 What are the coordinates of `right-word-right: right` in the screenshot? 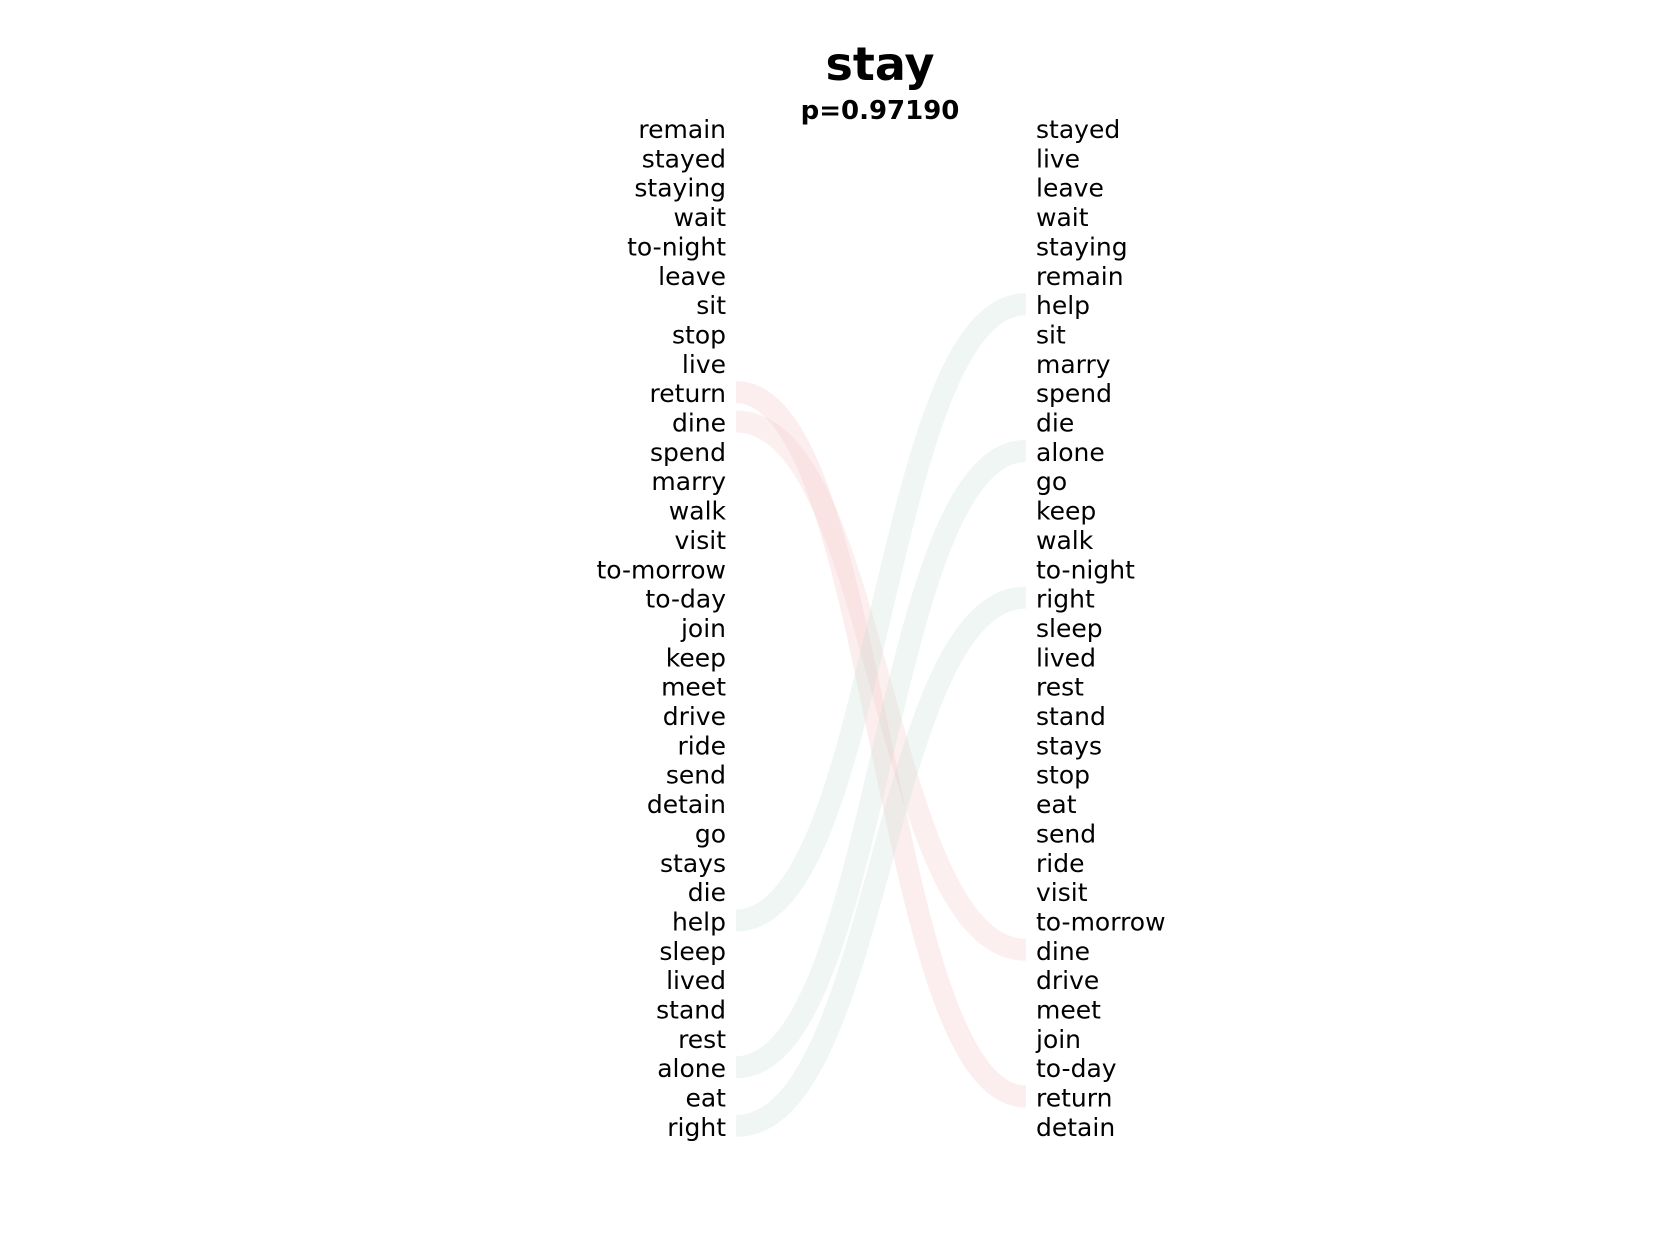 It's located at (1065, 599).